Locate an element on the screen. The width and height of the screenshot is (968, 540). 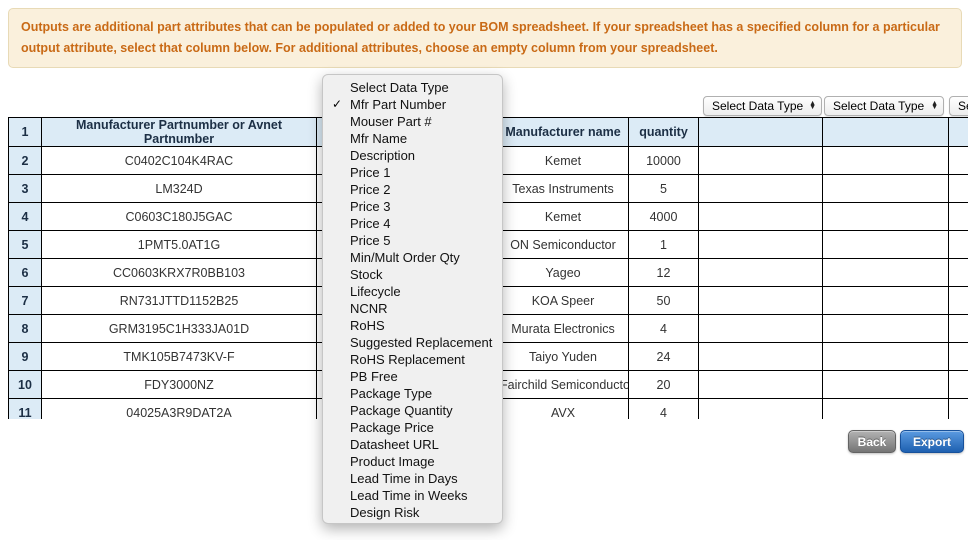
quantity-cell: 4 is located at coordinates (663, 328).